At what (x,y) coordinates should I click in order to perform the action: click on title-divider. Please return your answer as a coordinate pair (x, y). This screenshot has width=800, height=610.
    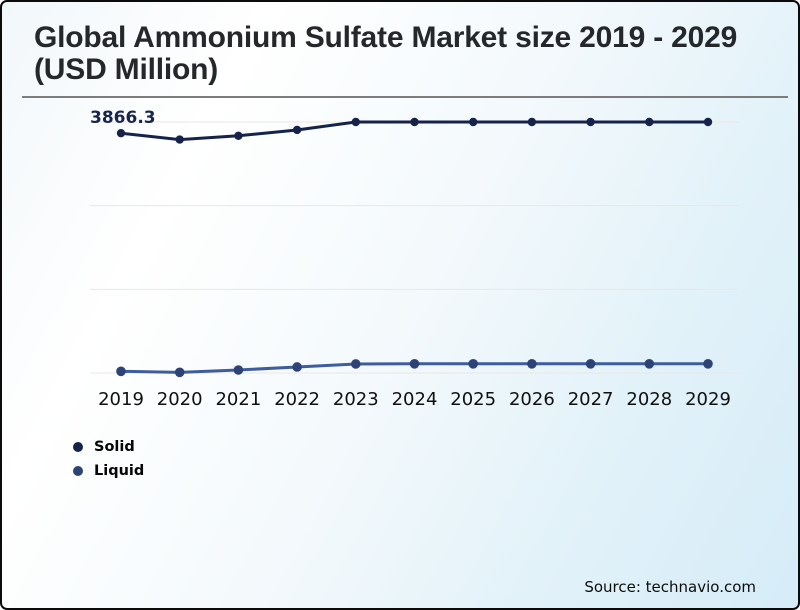
    Looking at the image, I should click on (405, 97).